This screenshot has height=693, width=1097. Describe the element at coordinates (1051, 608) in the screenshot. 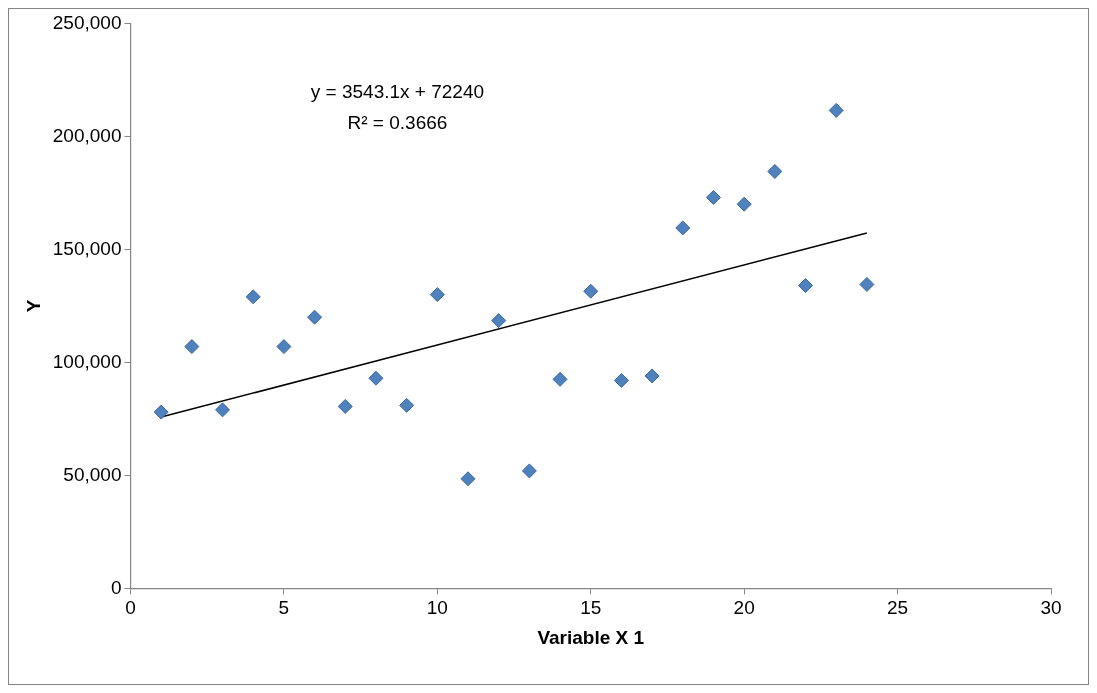

I see `x-tick-label: 30` at that location.